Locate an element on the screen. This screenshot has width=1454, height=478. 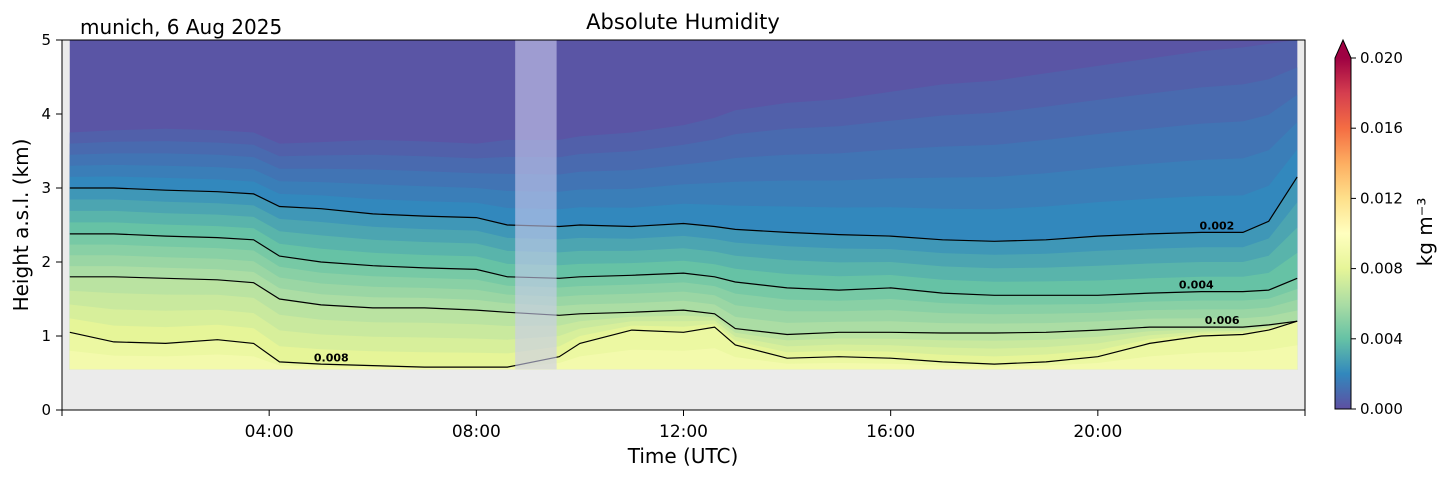
colorbar-tick-label: 0.012 is located at coordinates (1381, 198).